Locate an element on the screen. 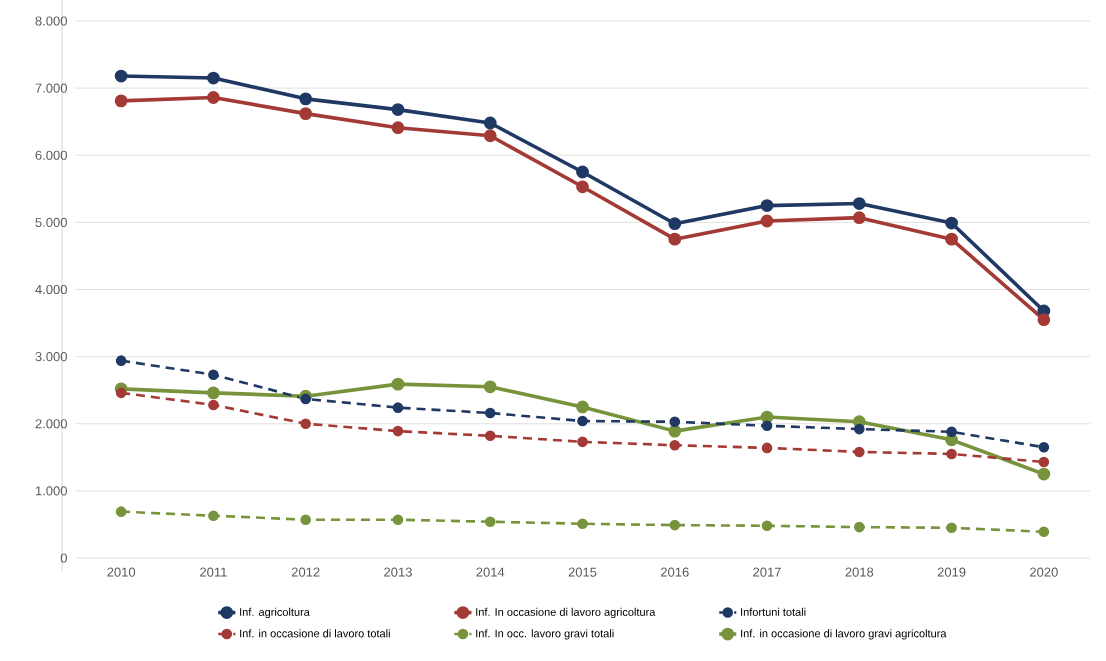  x-tick-label: 2018 is located at coordinates (859, 572).